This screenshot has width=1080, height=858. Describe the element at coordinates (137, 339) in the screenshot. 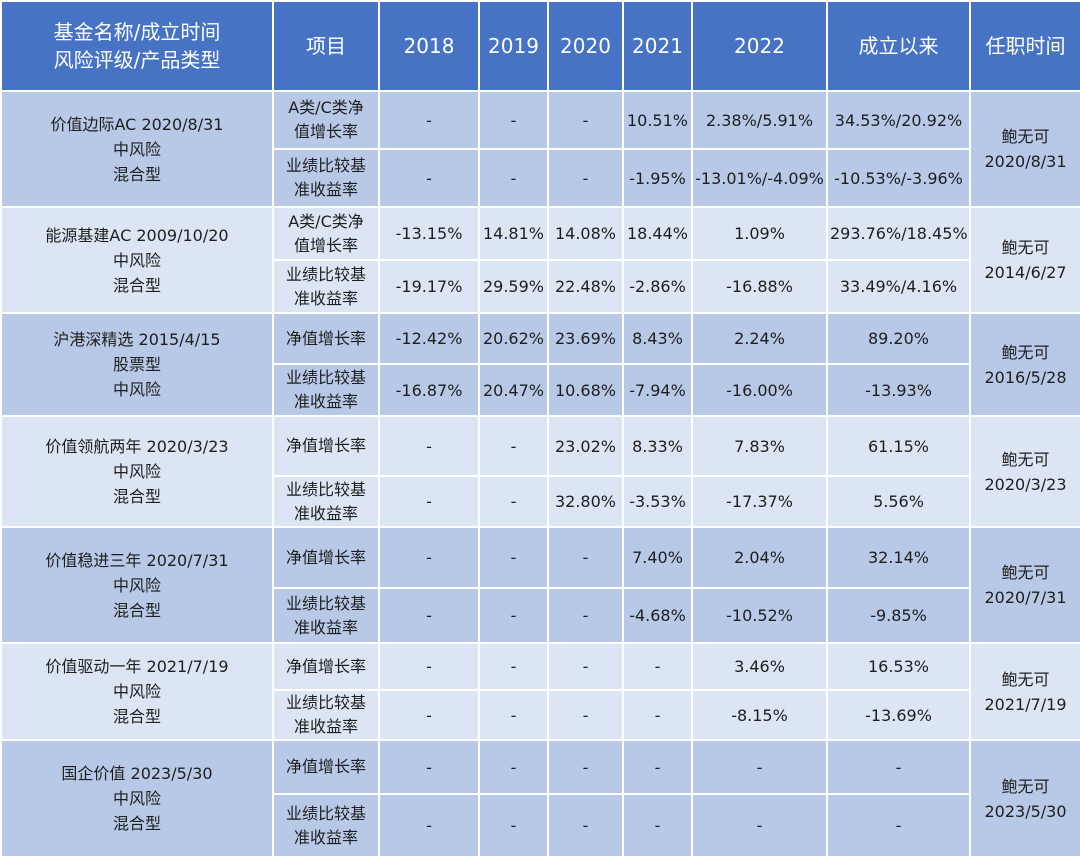

I see `fund-info-line: 沪港深精选 2015/4/15` at that location.